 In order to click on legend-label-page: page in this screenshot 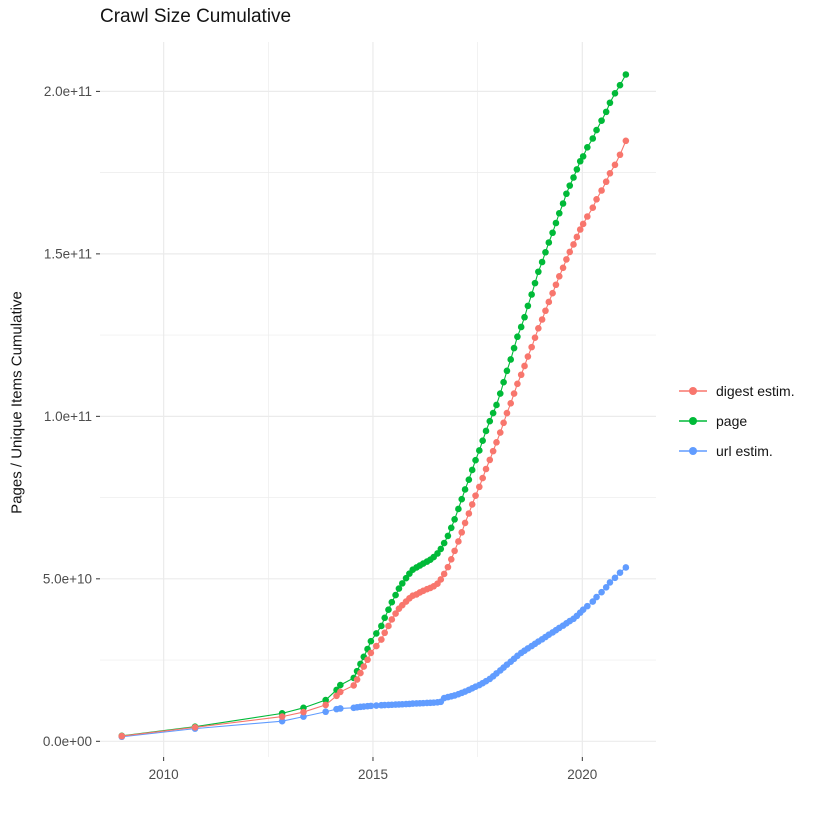, I will do `click(732, 421)`.